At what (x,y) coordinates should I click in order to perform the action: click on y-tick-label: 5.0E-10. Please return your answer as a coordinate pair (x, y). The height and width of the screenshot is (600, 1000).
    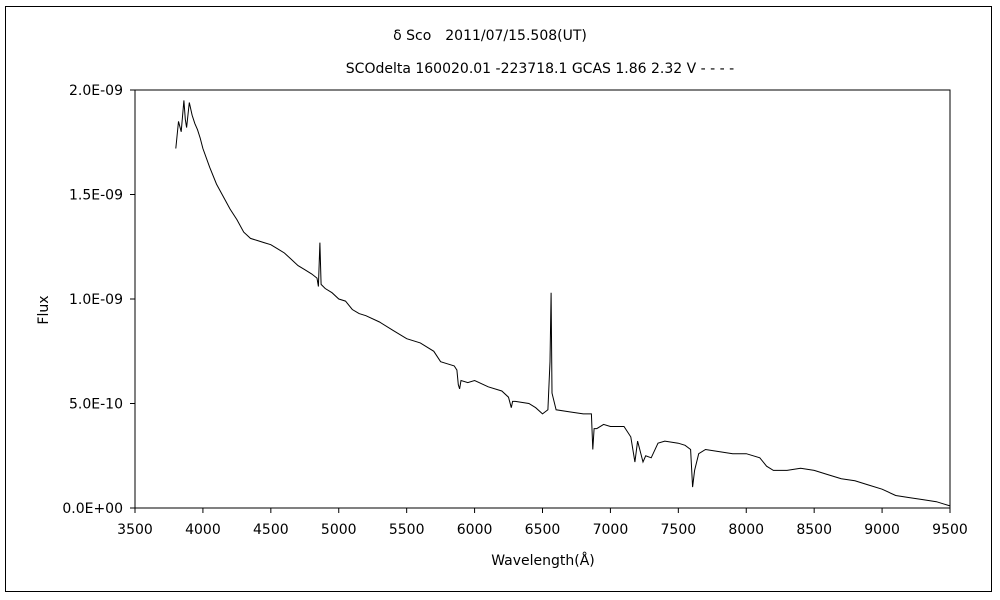
    Looking at the image, I should click on (96, 405).